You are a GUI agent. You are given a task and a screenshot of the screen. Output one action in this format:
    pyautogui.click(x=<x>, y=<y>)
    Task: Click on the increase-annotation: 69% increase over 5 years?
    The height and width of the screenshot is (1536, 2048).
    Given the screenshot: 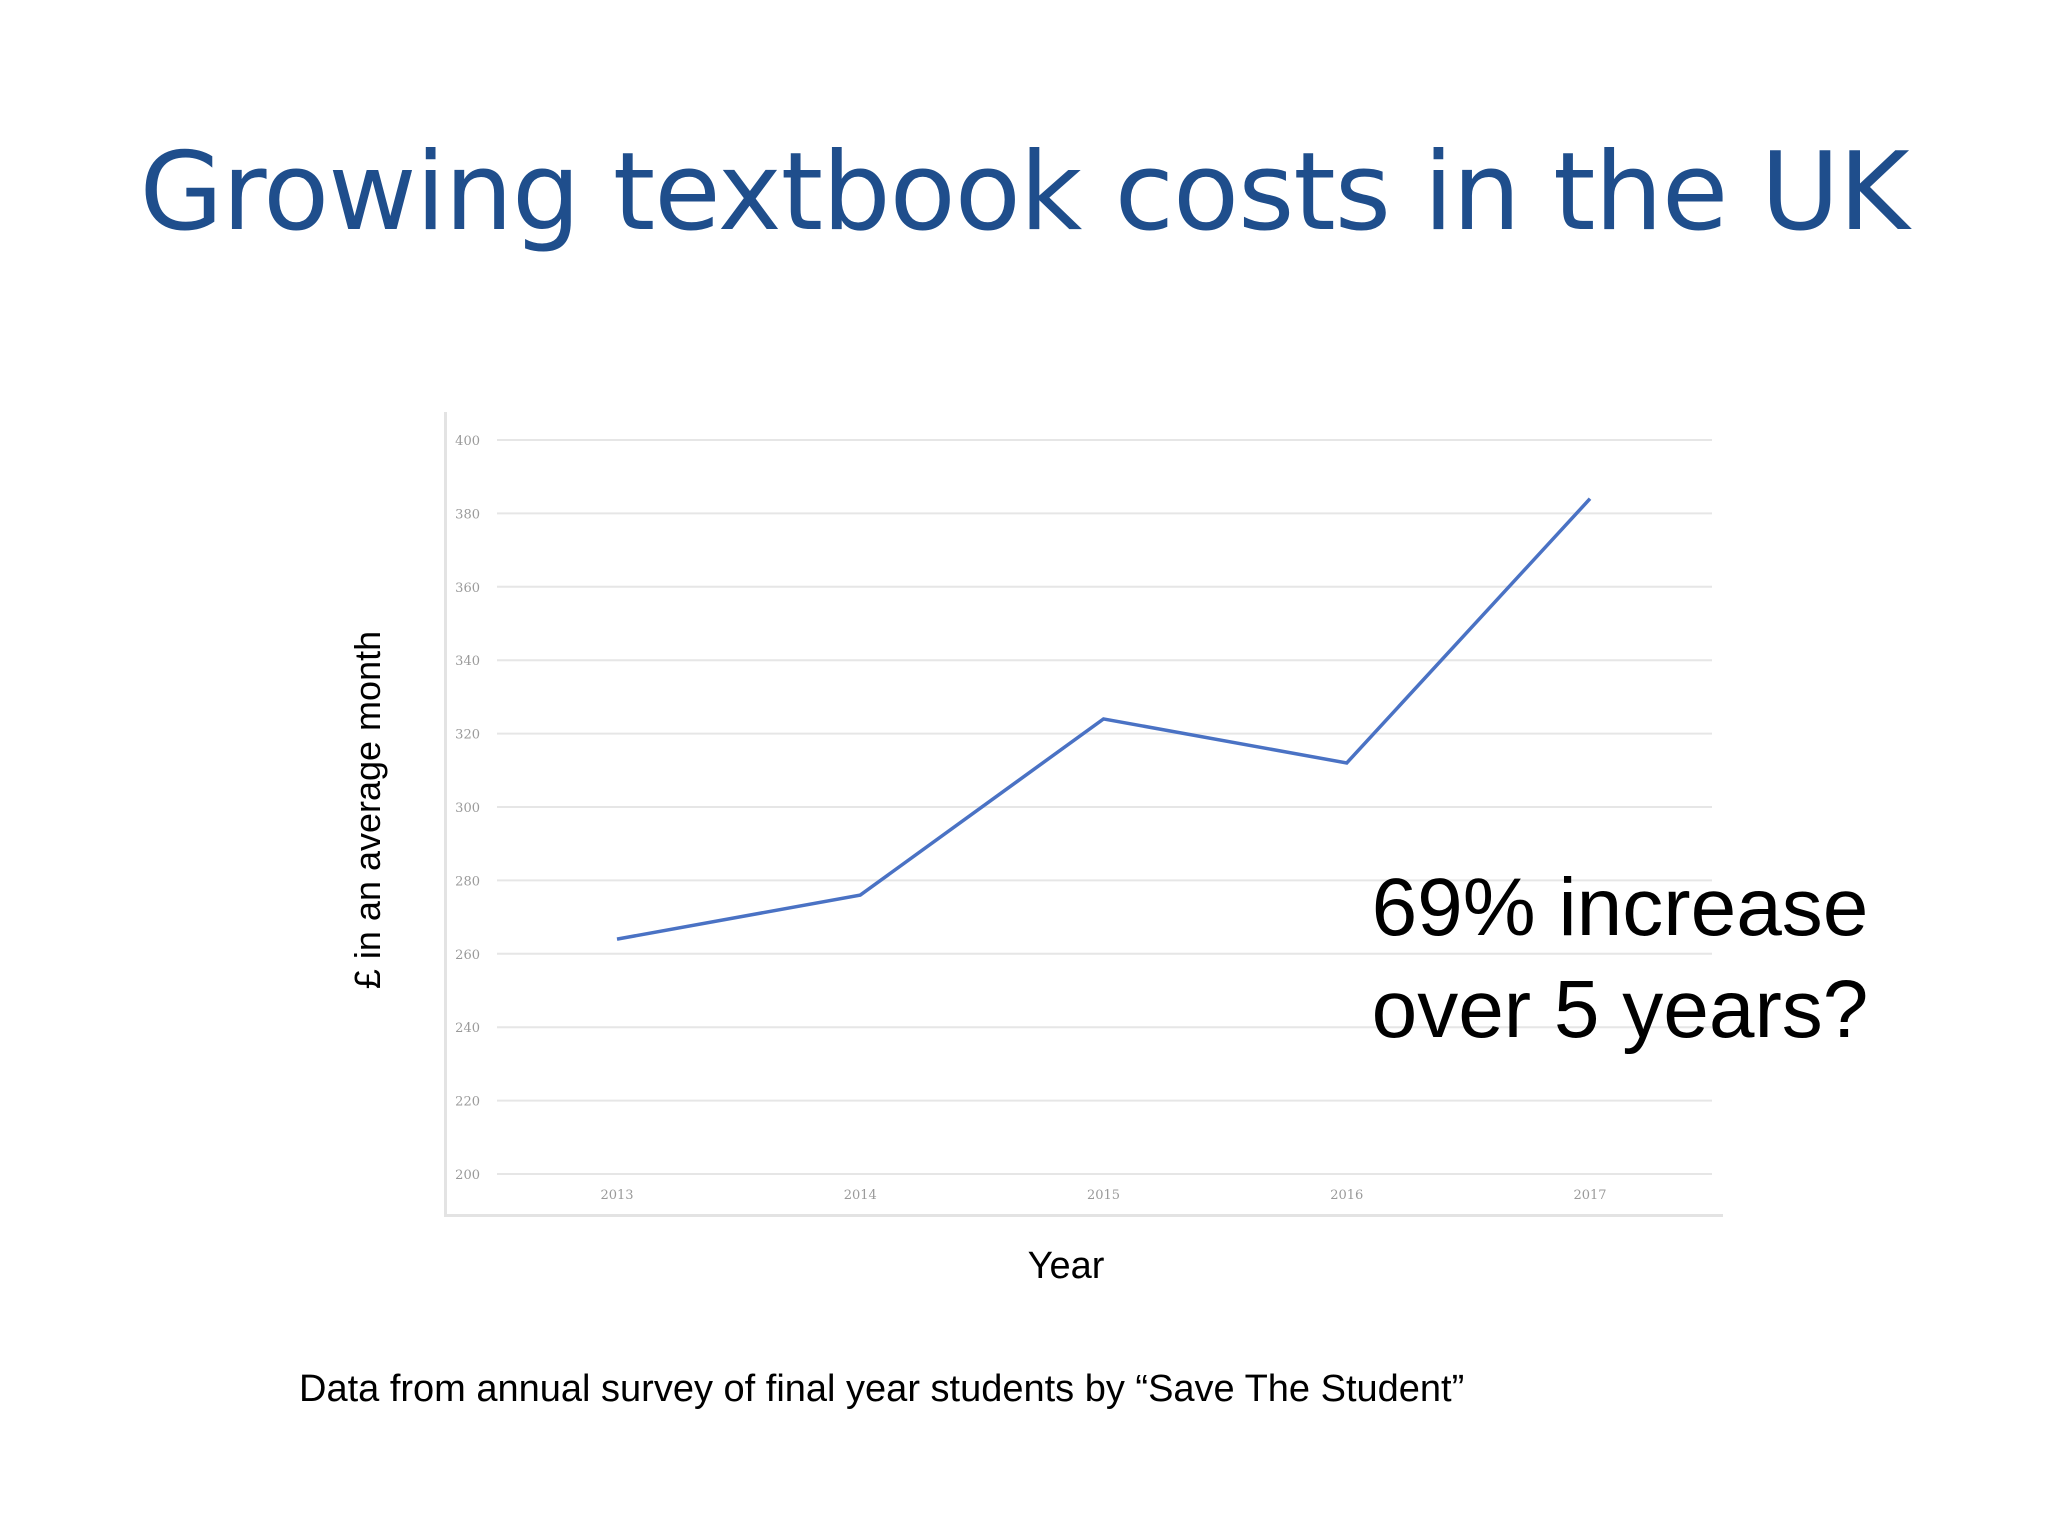 What is the action you would take?
    pyautogui.click(x=1620, y=959)
    